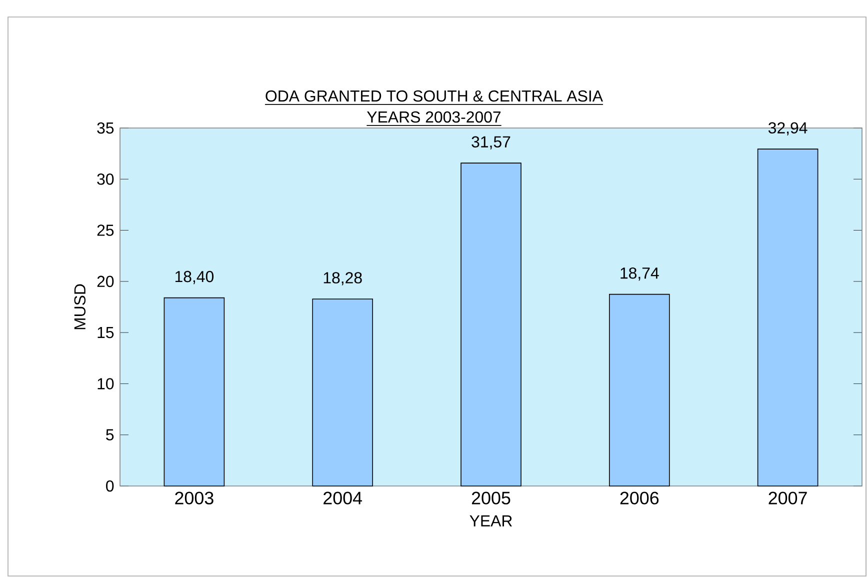 The width and height of the screenshot is (867, 577). What do you see at coordinates (343, 279) in the screenshot?
I see `data-label: 18,28` at bounding box center [343, 279].